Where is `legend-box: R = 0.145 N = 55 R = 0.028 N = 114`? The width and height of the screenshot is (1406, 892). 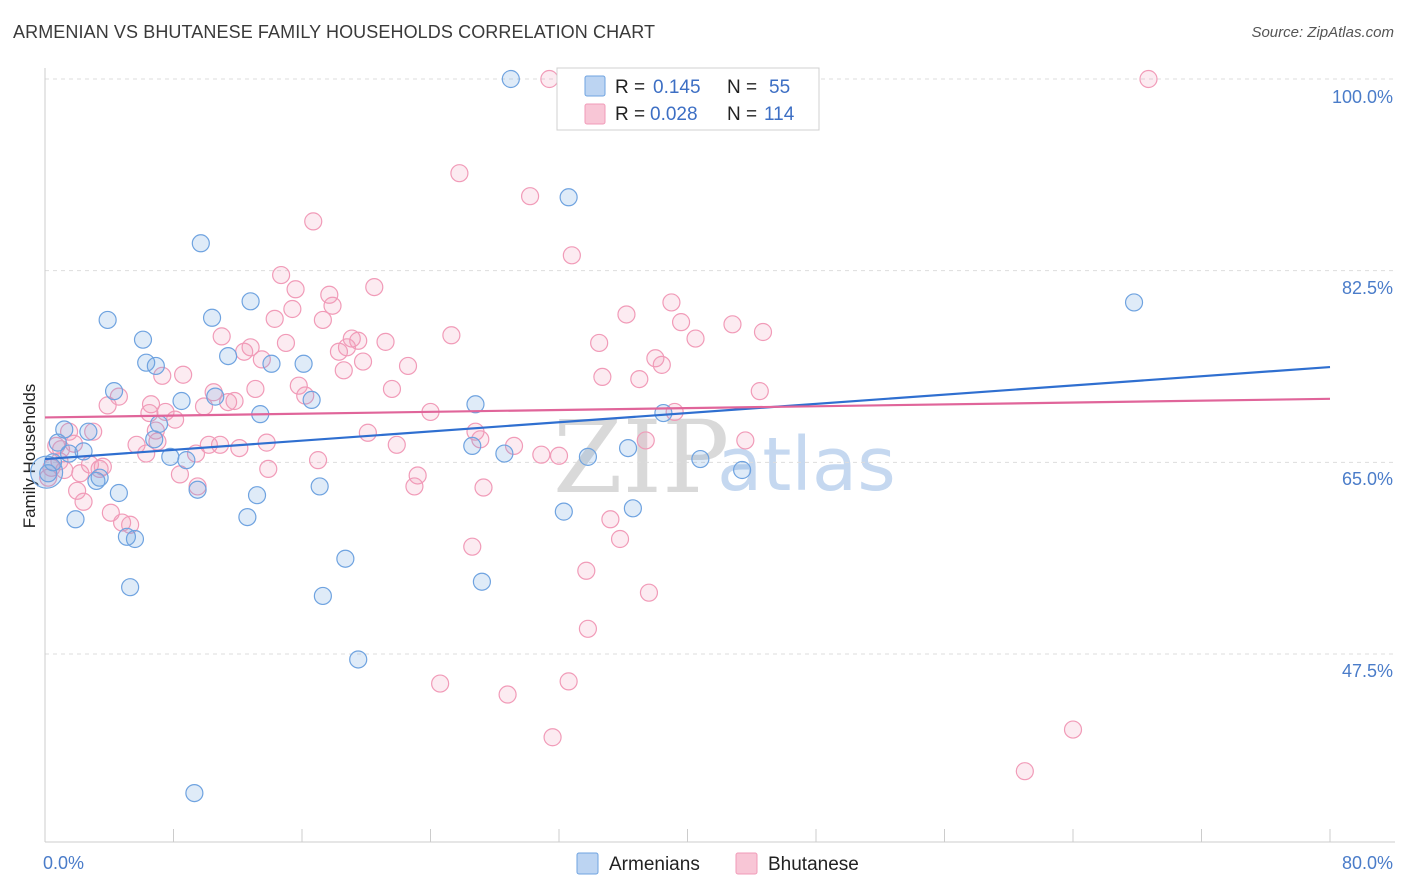 legend-box: R = 0.145 N = 55 R = 0.028 N = 114 is located at coordinates (688, 99).